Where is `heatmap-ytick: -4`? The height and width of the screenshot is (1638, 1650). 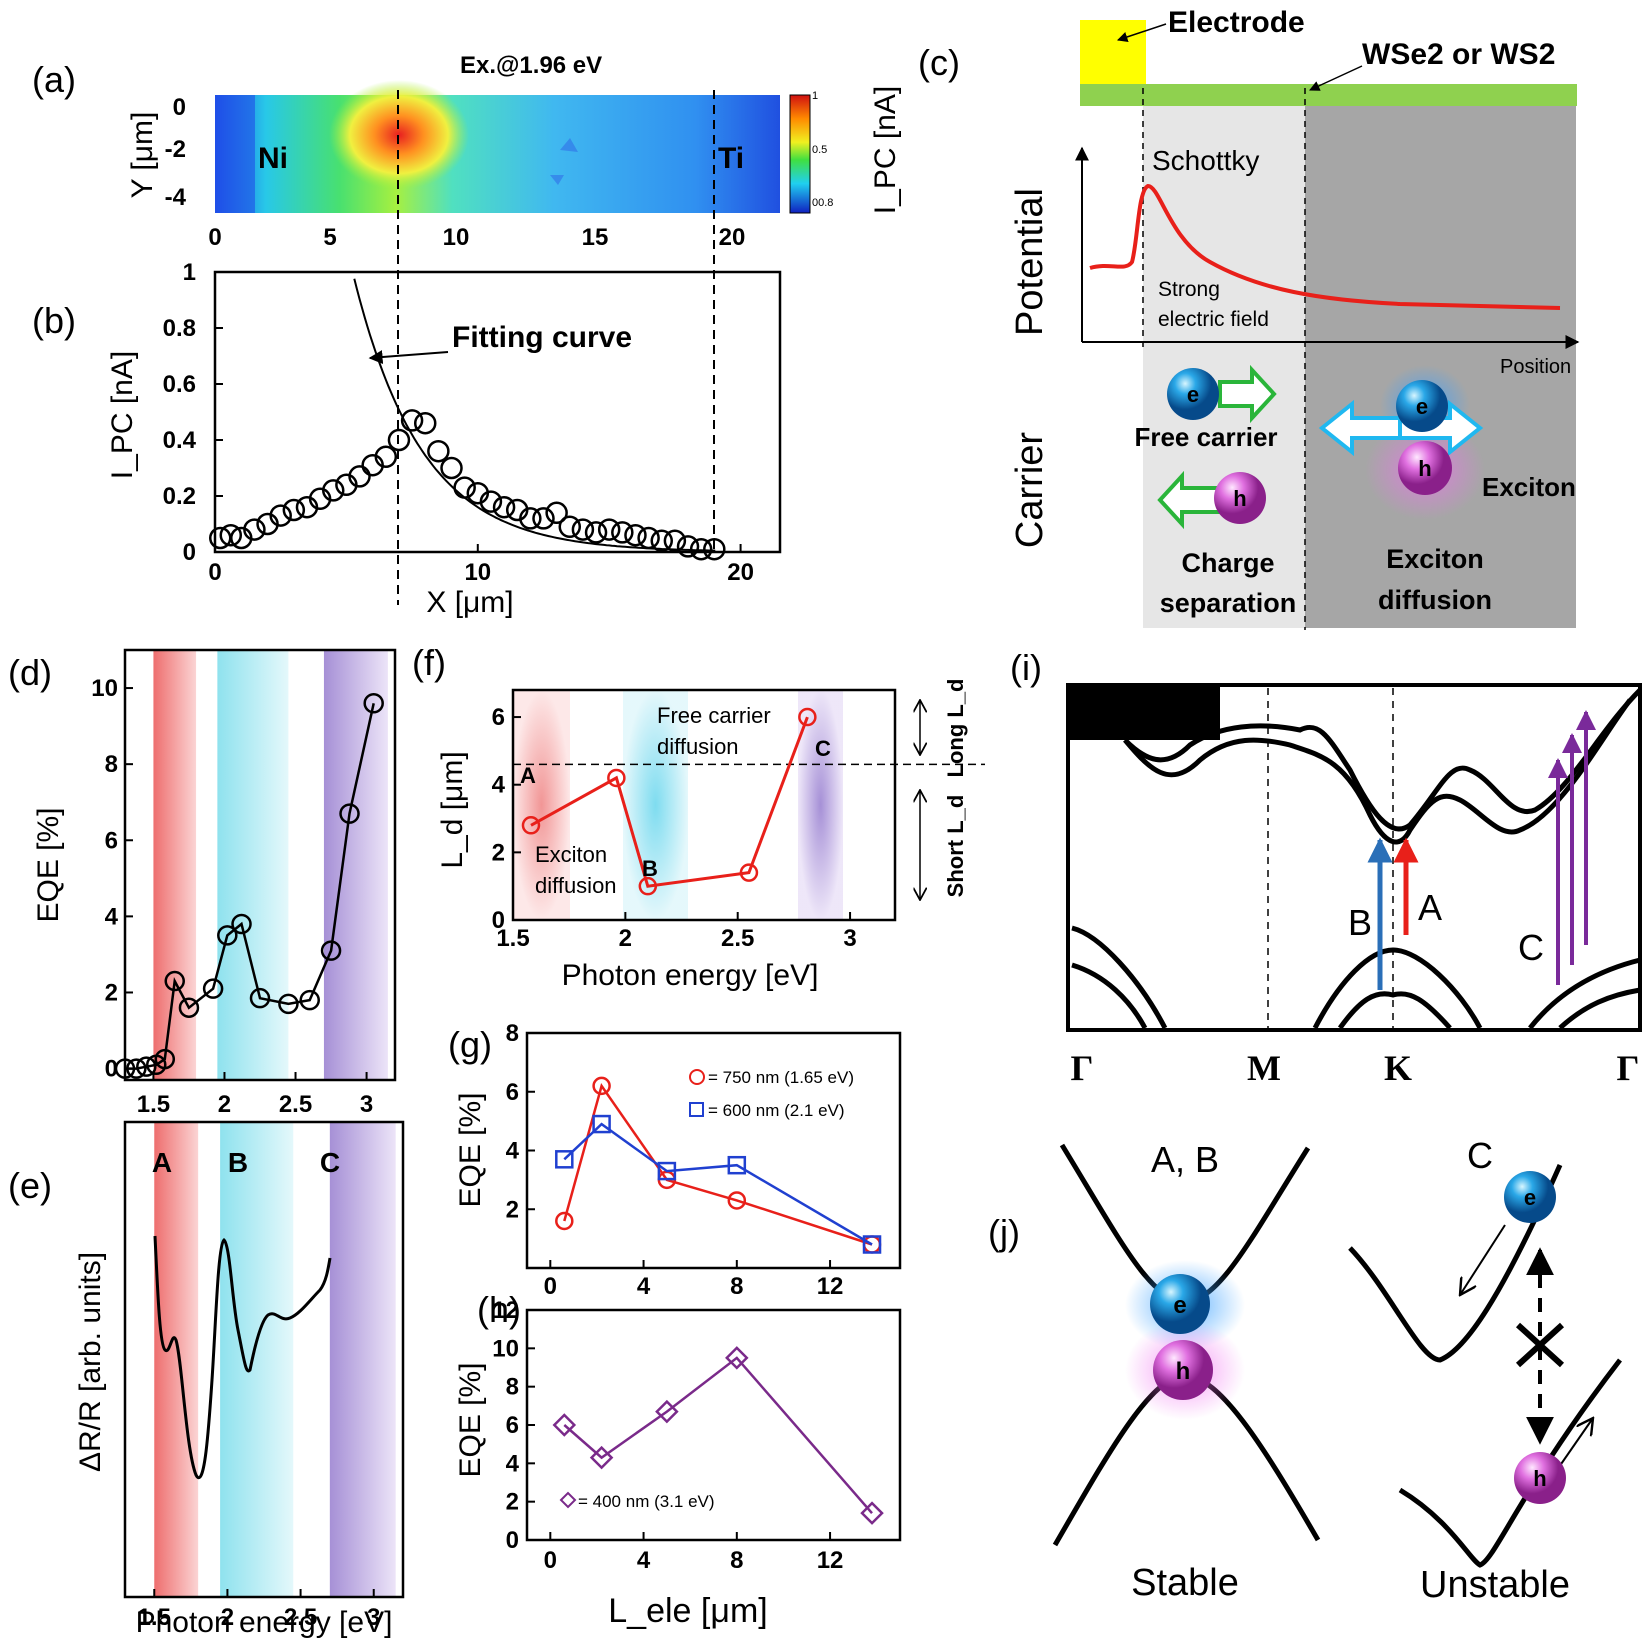 heatmap-ytick: -4 is located at coordinates (176, 197).